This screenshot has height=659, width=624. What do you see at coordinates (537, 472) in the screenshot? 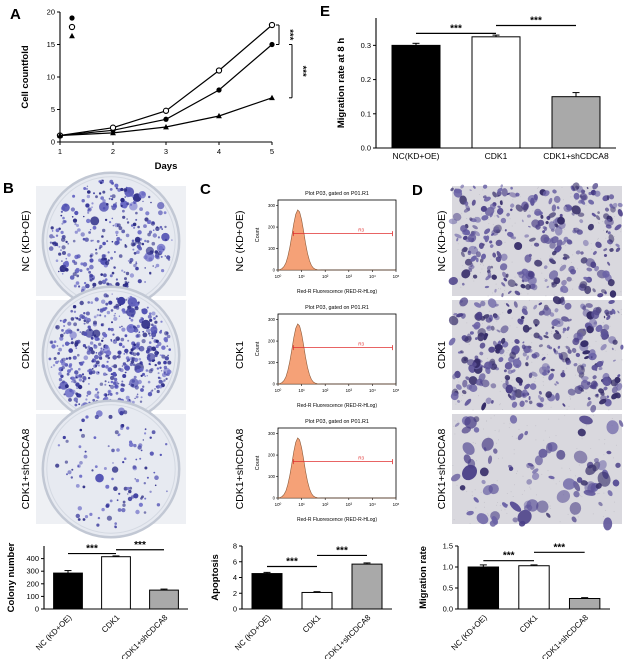
I see `transwell-image-shcdca8` at bounding box center [537, 472].